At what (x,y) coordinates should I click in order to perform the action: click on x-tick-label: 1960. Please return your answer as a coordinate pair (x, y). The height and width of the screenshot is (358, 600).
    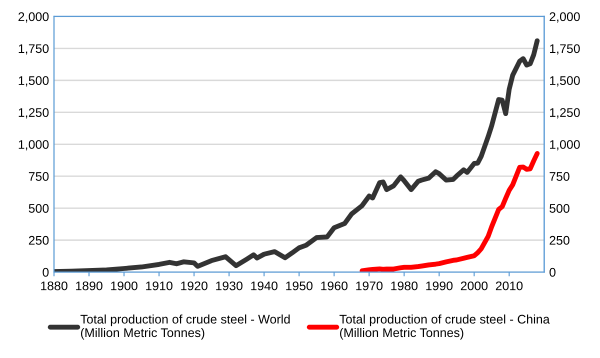
    Looking at the image, I should click on (334, 285).